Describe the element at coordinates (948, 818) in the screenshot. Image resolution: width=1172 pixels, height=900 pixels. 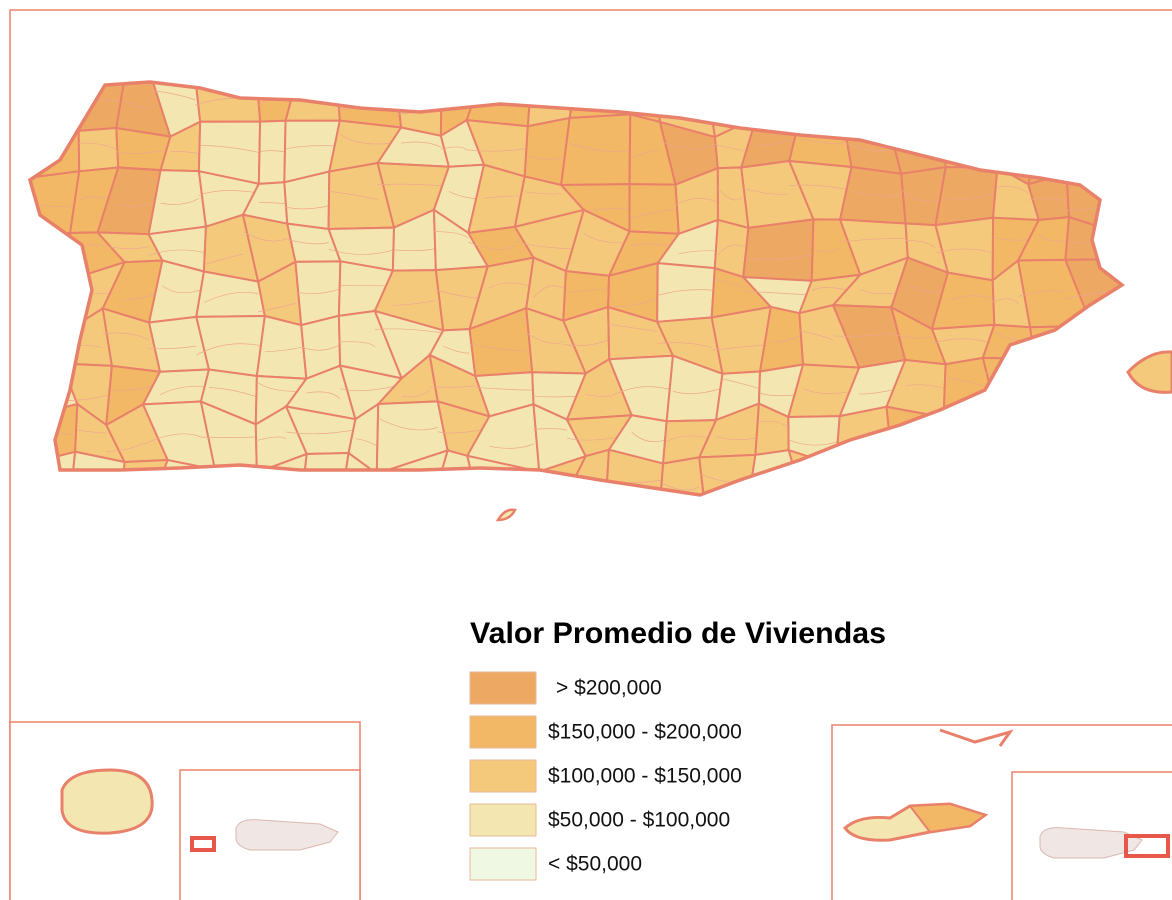
I see `vieques-east` at that location.